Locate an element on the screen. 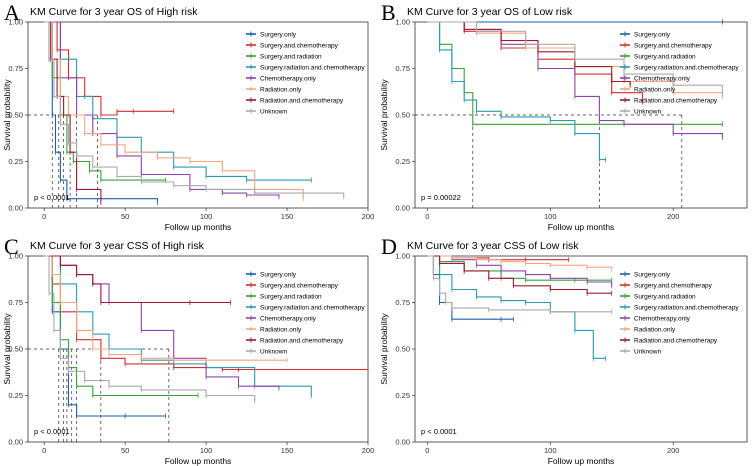 The height and width of the screenshot is (466, 753). panel-title: KM Curve for 3 year OS of Low risk is located at coordinates (490, 12).